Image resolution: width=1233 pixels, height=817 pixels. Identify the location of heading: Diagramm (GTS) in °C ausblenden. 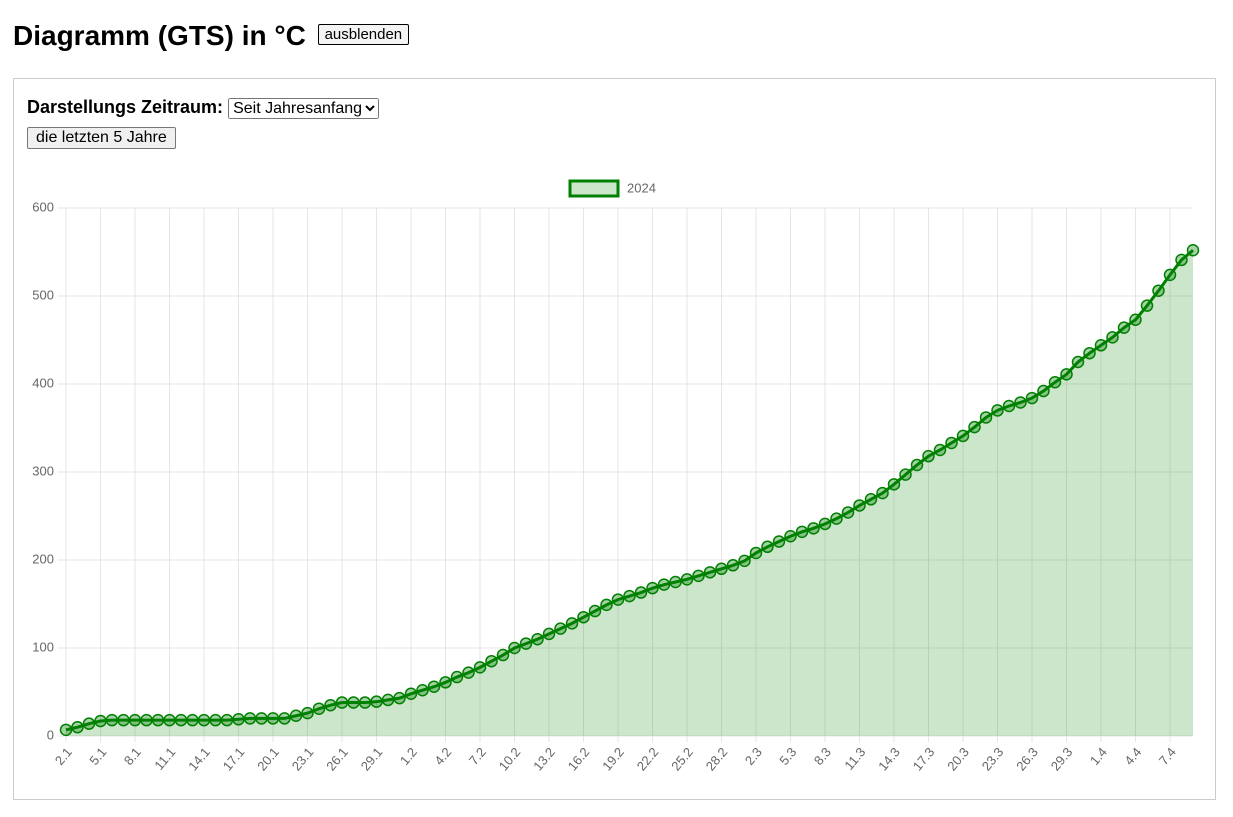
(211, 36).